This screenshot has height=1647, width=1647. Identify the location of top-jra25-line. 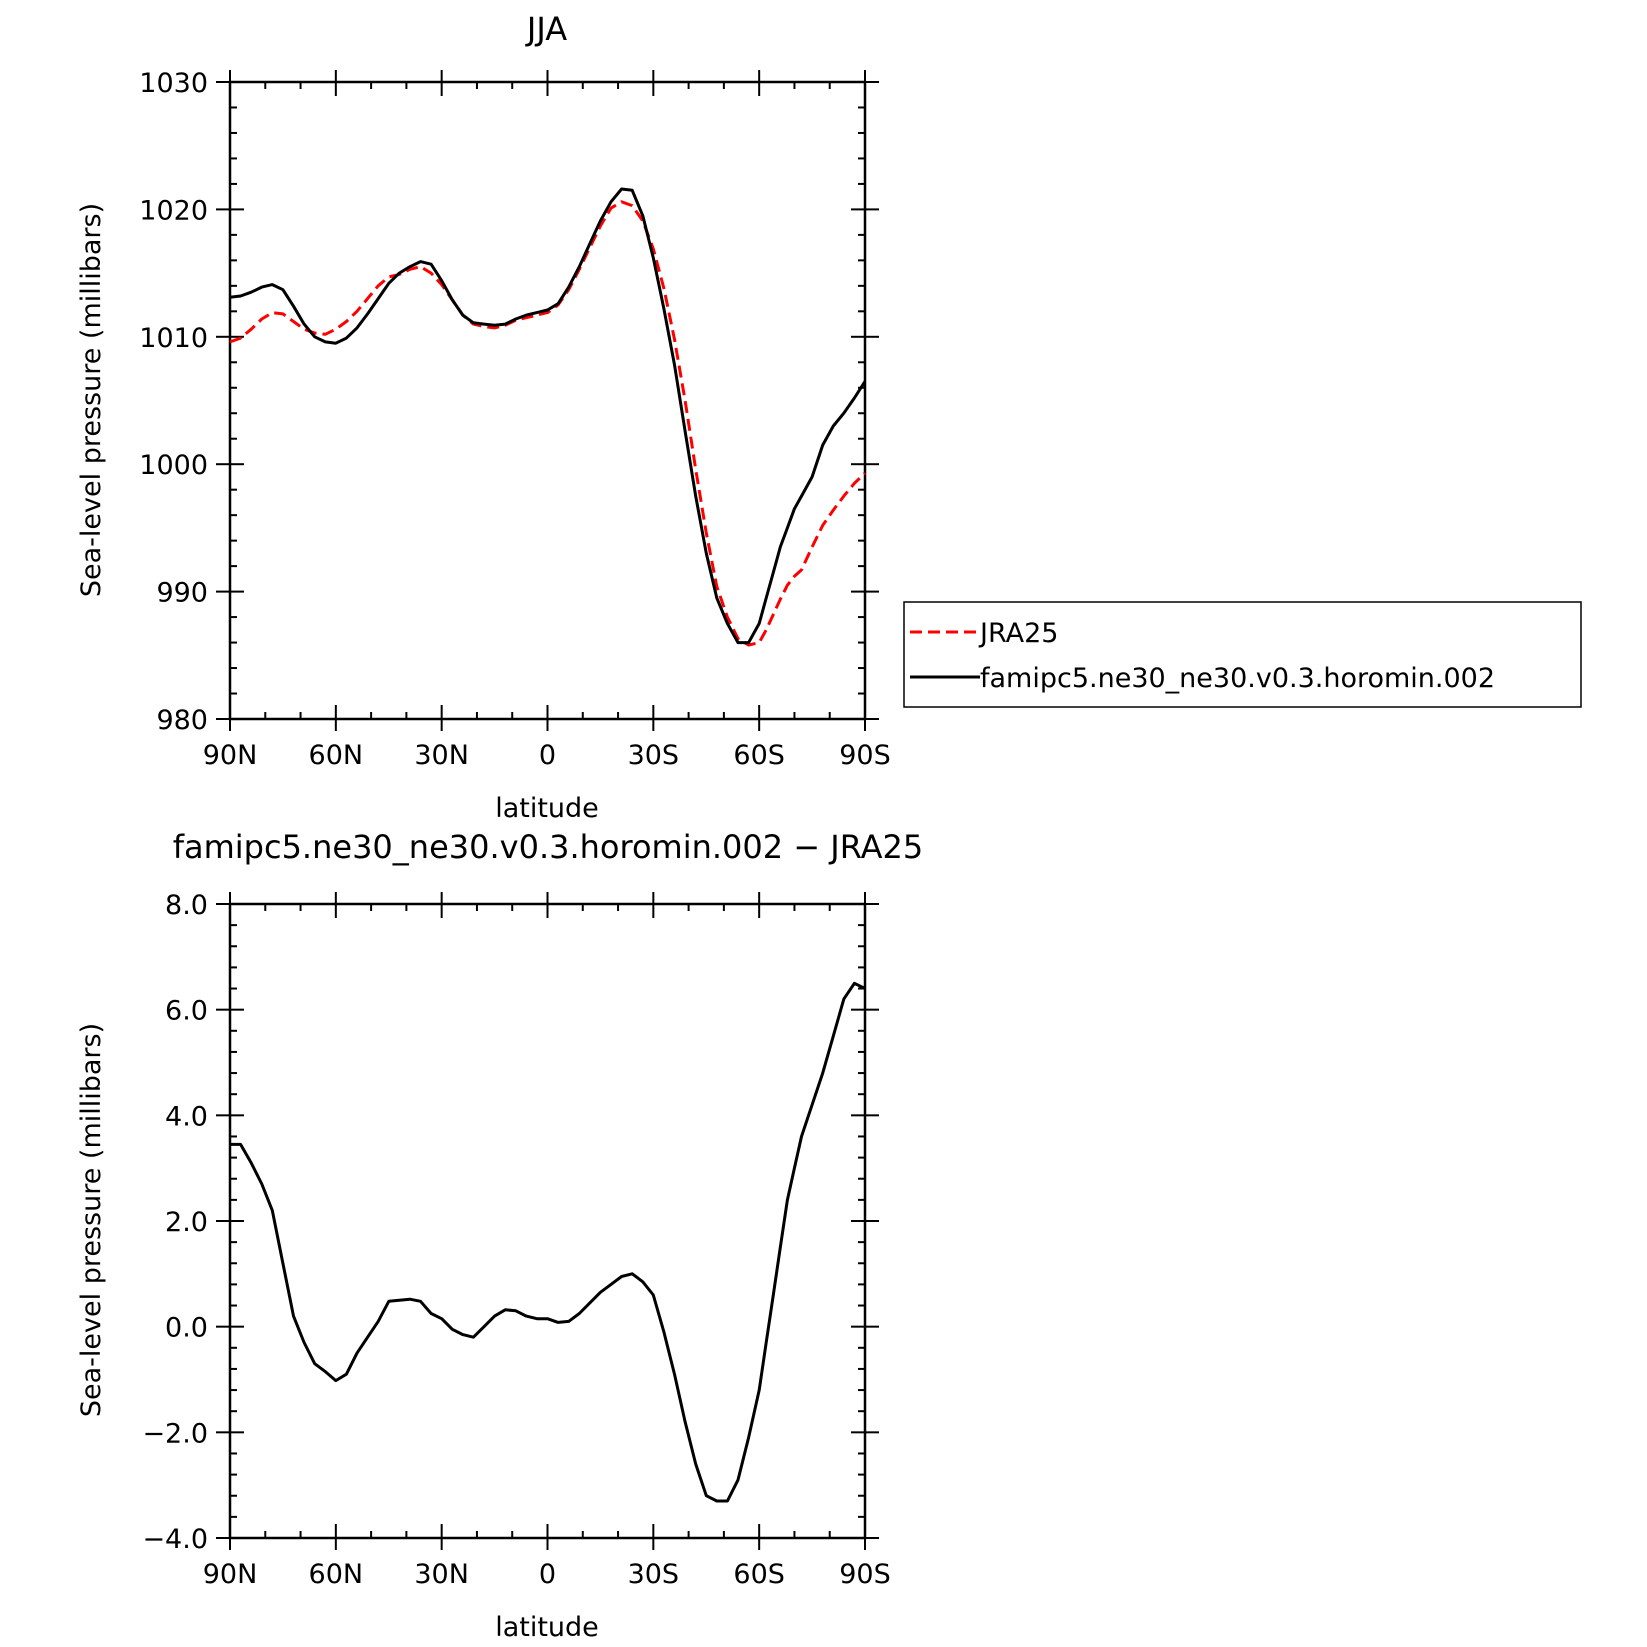
(548, 423).